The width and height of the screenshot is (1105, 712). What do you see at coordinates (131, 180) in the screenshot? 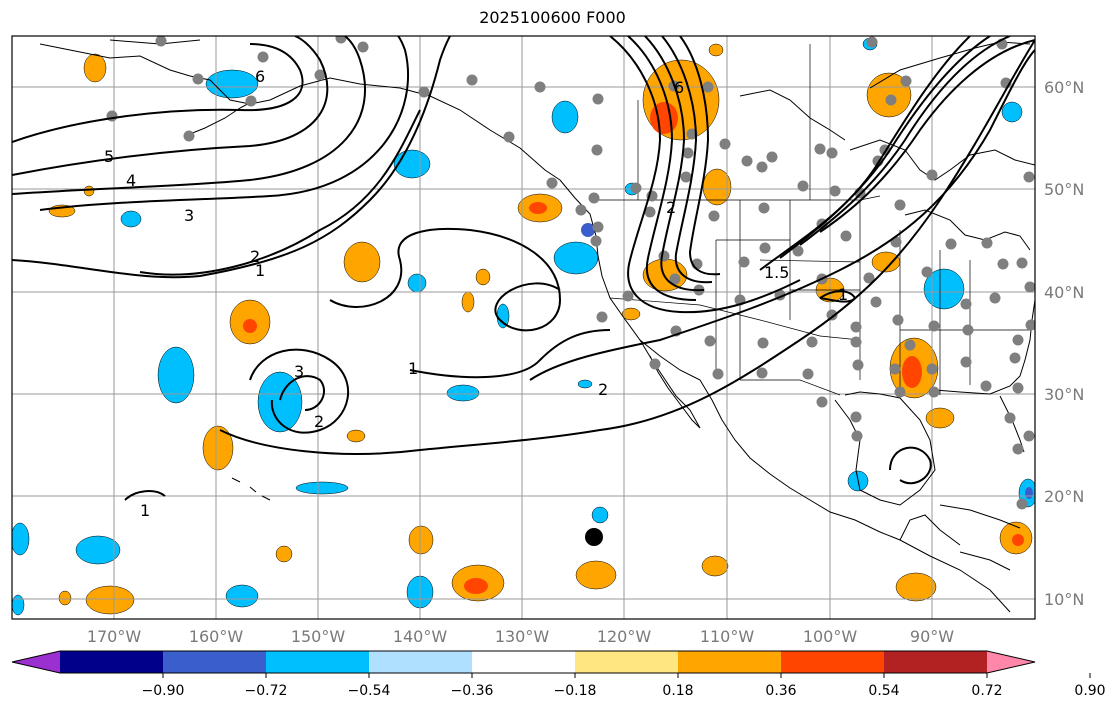
I see `contour-label: 4` at bounding box center [131, 180].